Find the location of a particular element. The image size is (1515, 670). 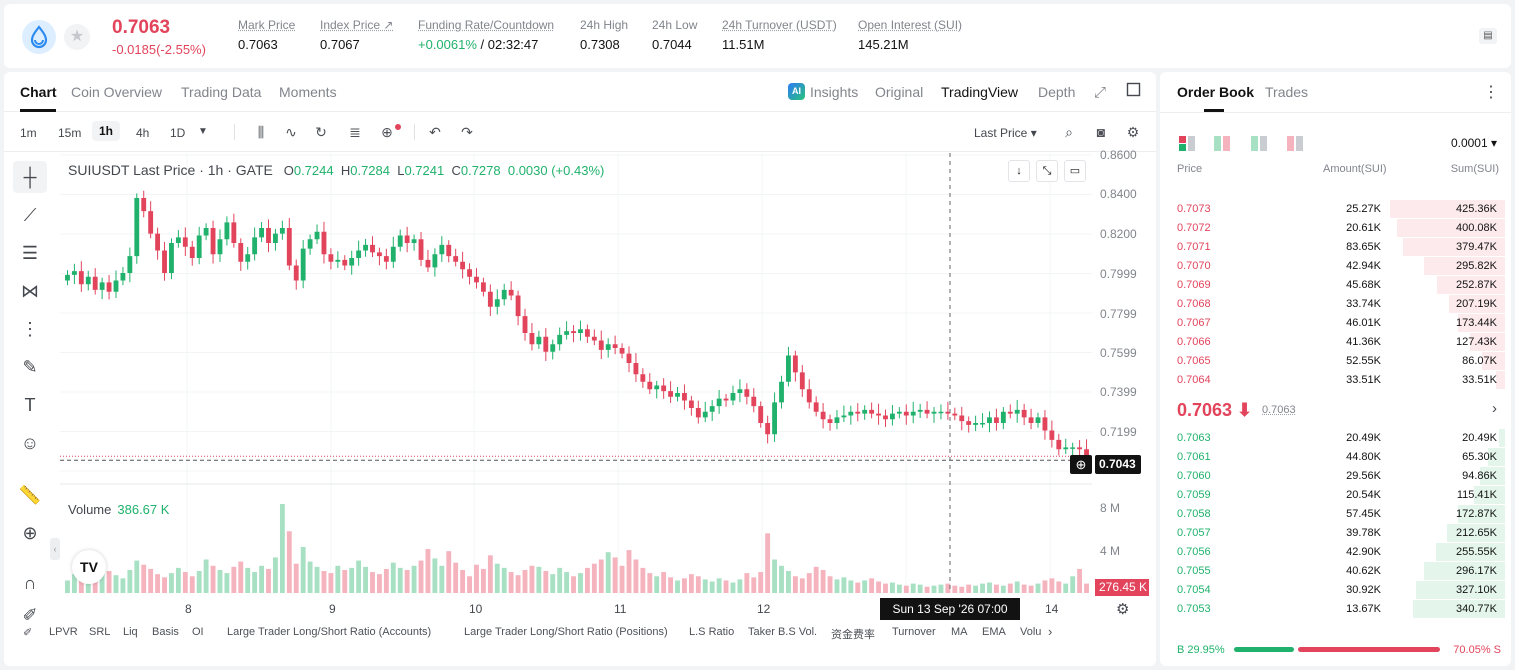

precision-select: 0.0001 ▾ is located at coordinates (1473, 143).